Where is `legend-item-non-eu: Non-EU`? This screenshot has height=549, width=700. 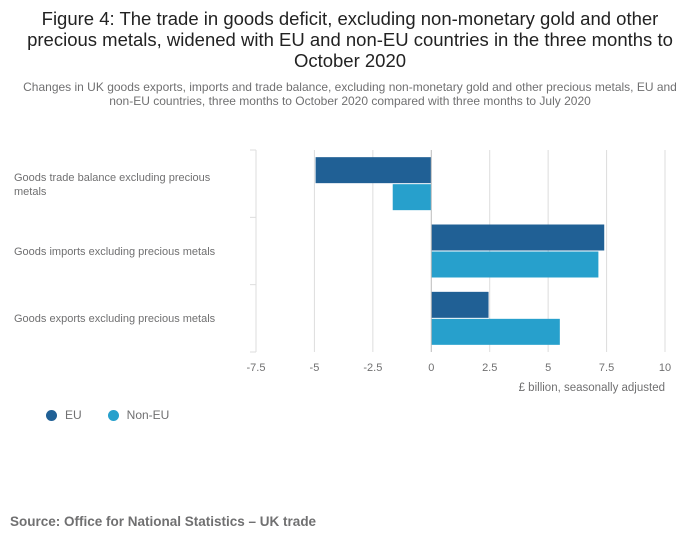 legend-item-non-eu: Non-EU is located at coordinates (138, 415).